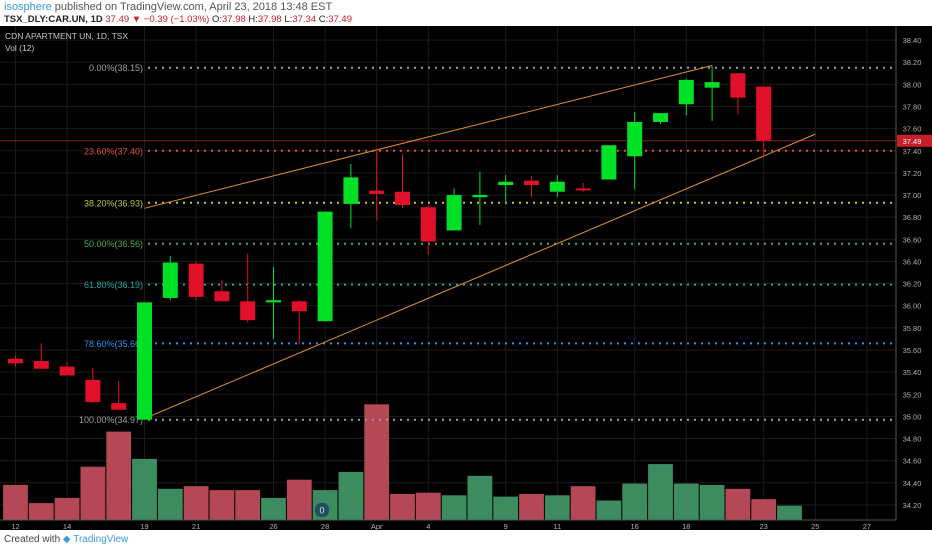 The image size is (932, 550). Describe the element at coordinates (28, 7) in the screenshot. I see `publisher-username: isosphere` at that location.